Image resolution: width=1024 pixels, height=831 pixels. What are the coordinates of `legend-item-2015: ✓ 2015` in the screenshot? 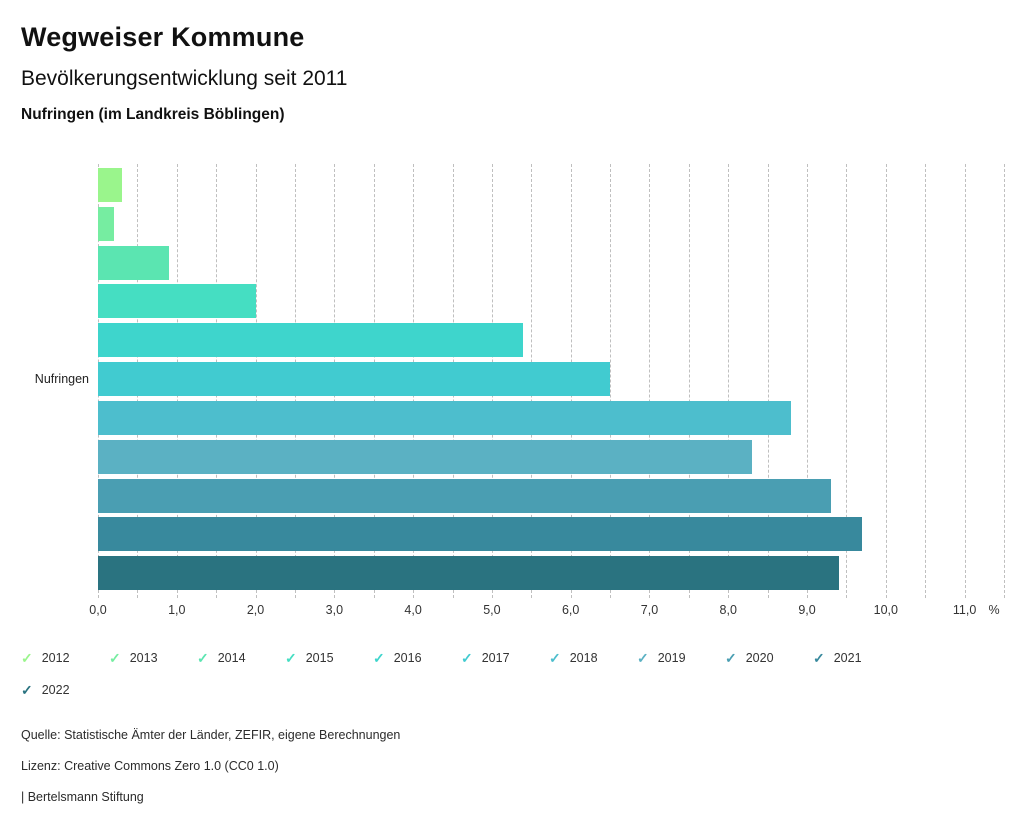 It's located at (329, 658).